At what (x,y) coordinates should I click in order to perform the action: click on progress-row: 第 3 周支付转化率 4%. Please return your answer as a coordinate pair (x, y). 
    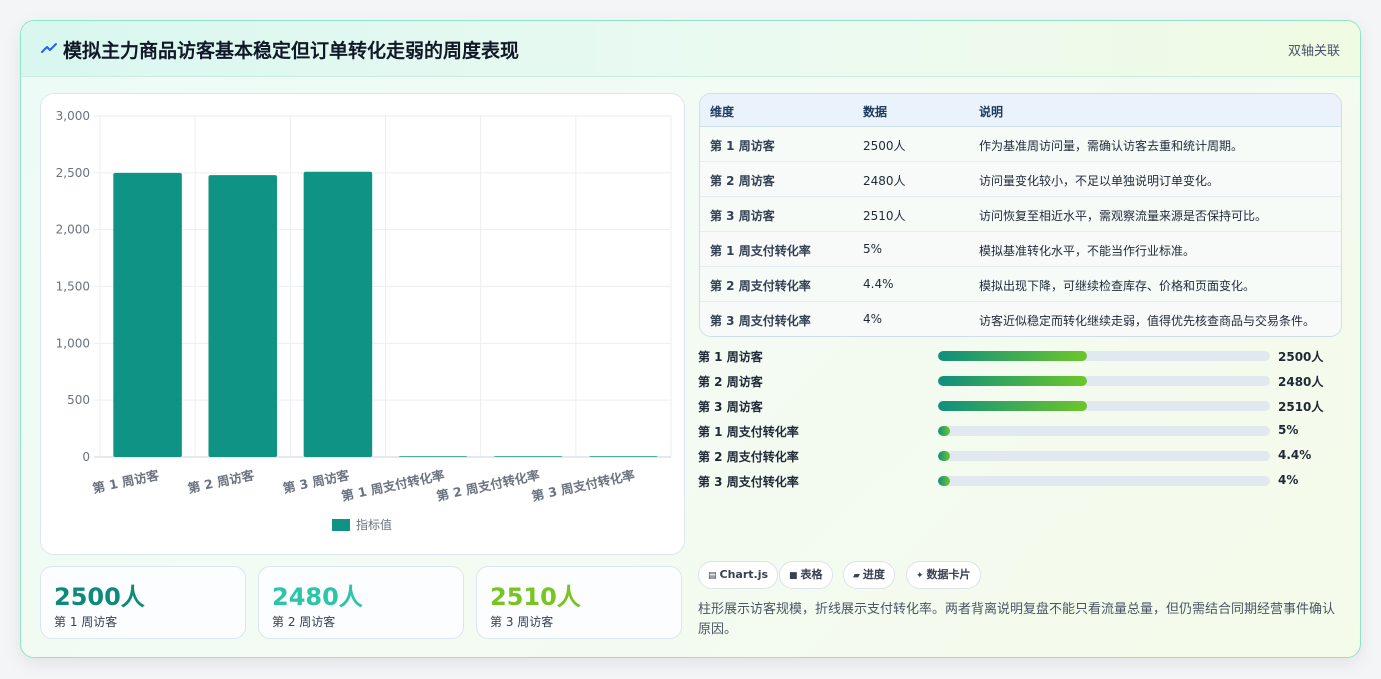
    Looking at the image, I should click on (1020, 481).